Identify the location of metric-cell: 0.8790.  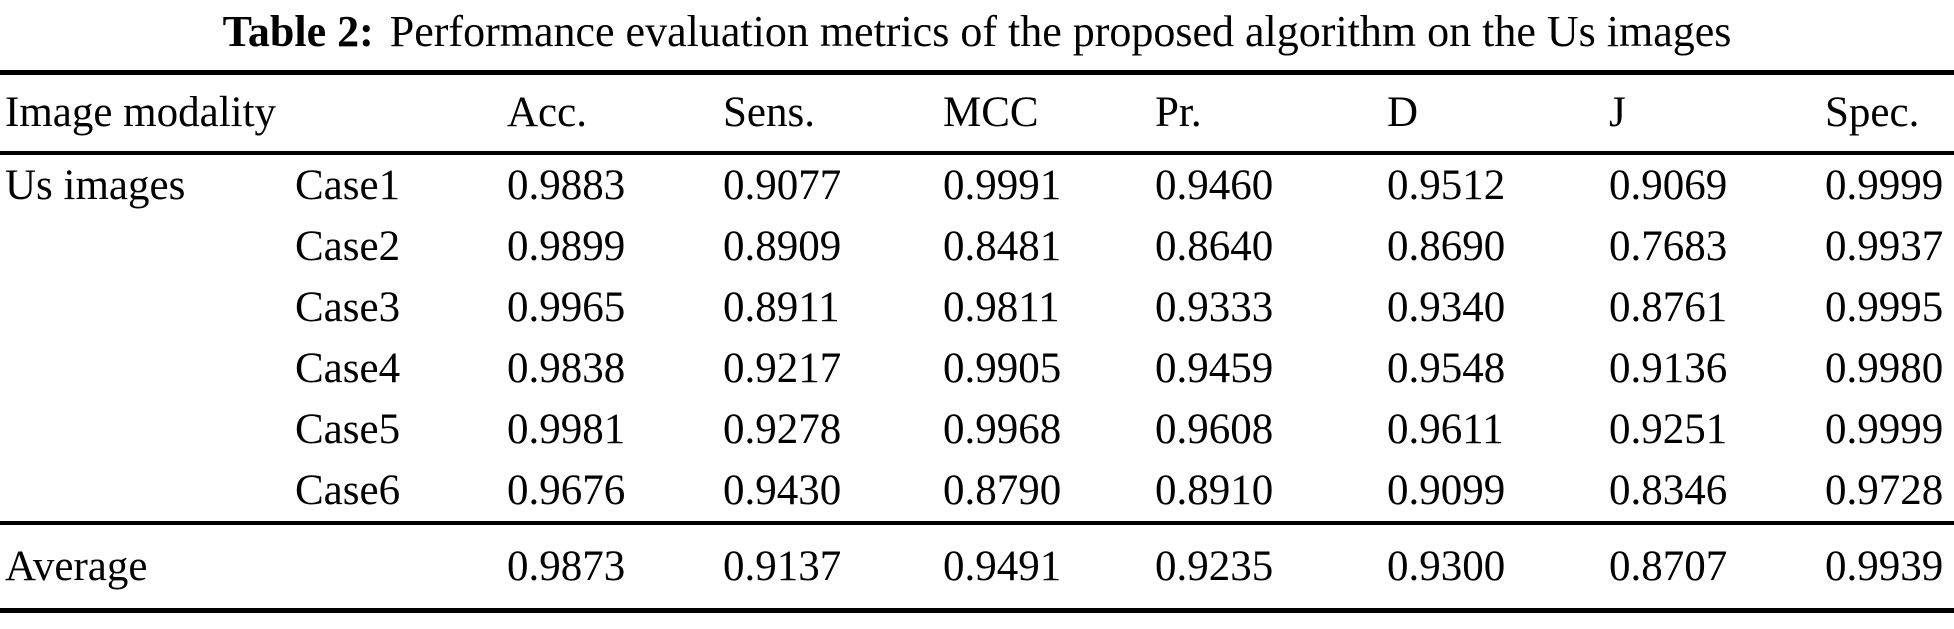
(1002, 490).